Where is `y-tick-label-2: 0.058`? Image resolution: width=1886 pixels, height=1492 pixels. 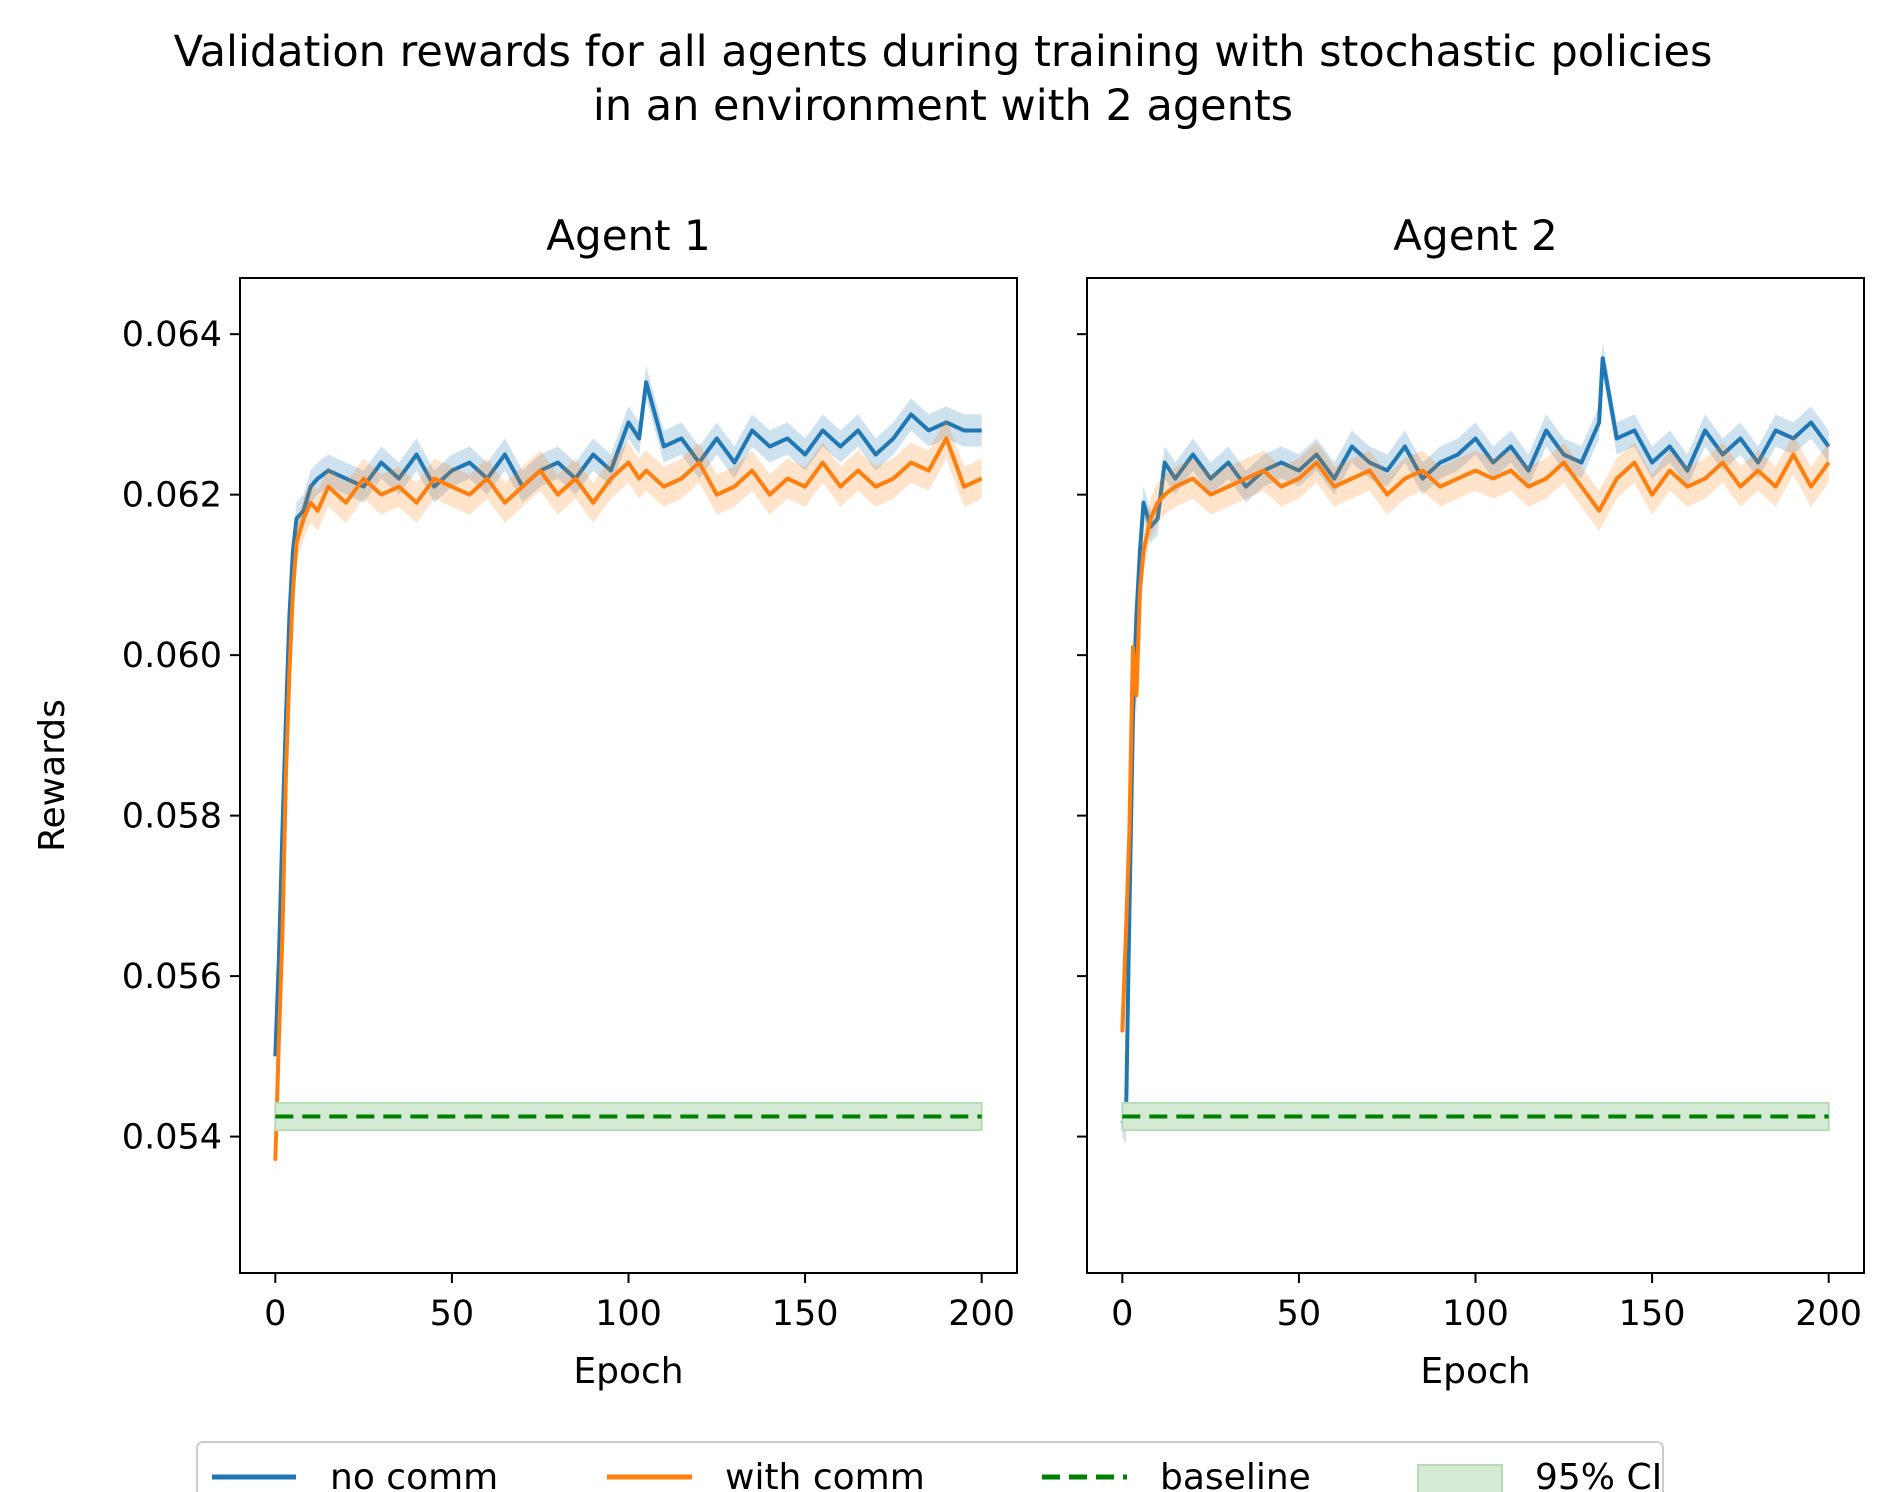 y-tick-label-2: 0.058 is located at coordinates (172, 817).